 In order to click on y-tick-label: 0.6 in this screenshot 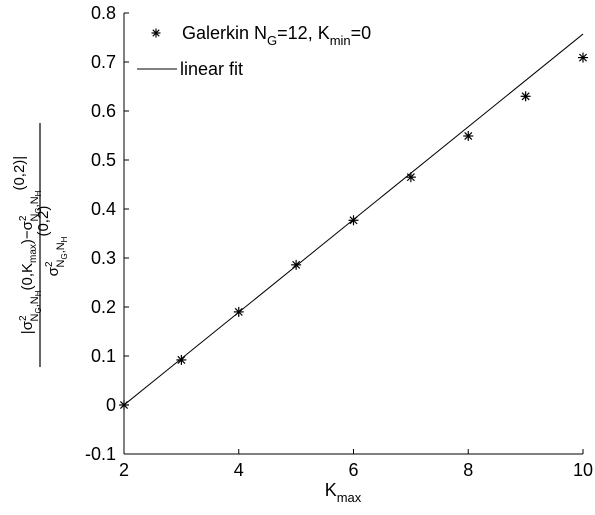, I will do `click(103, 111)`.